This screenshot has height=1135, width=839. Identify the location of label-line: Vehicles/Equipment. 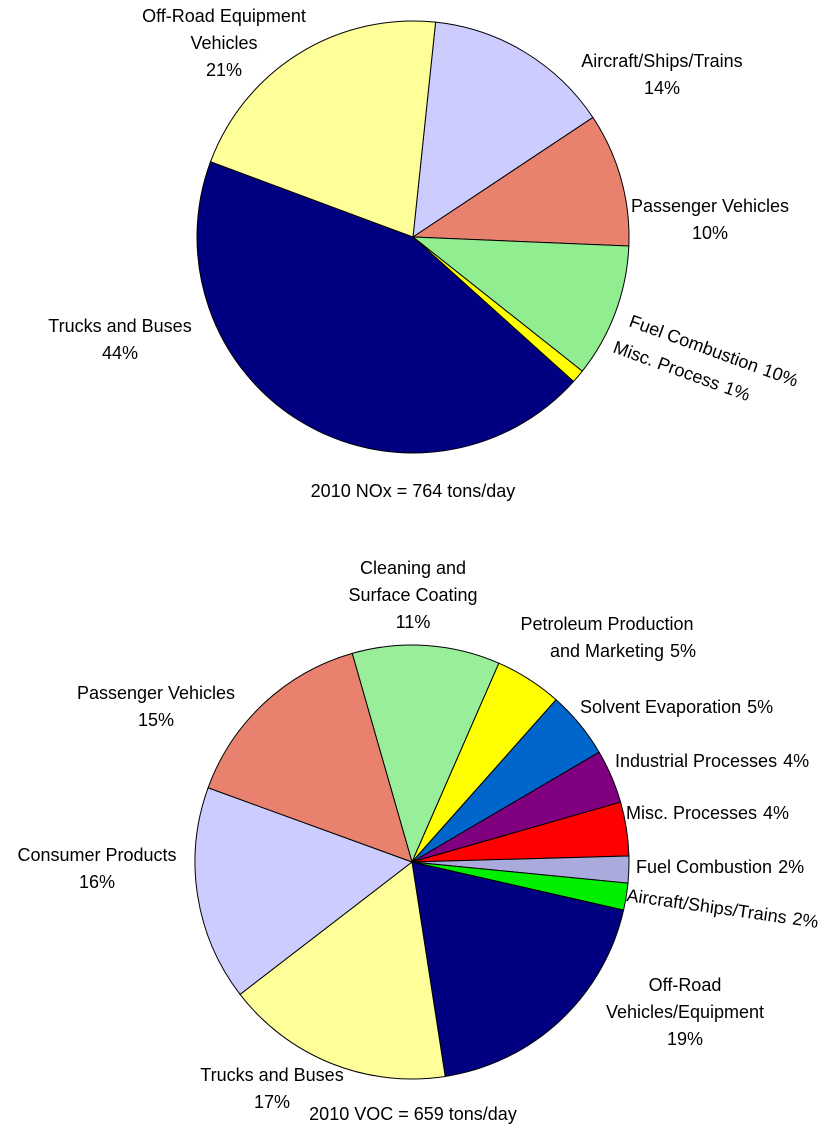
(685, 1012).